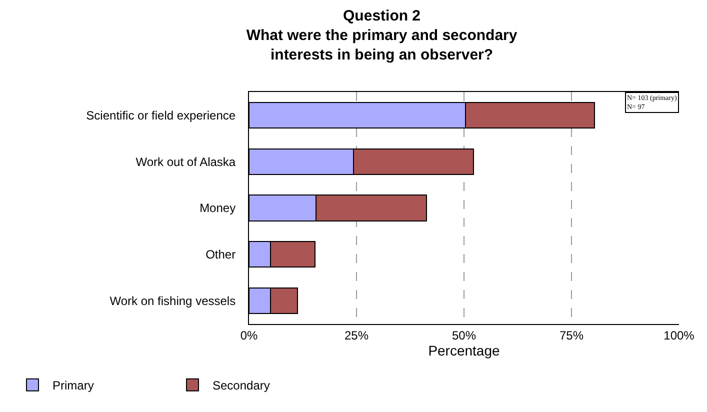 The height and width of the screenshot is (412, 707). What do you see at coordinates (571, 335) in the screenshot?
I see `x-tick-label: 75%` at bounding box center [571, 335].